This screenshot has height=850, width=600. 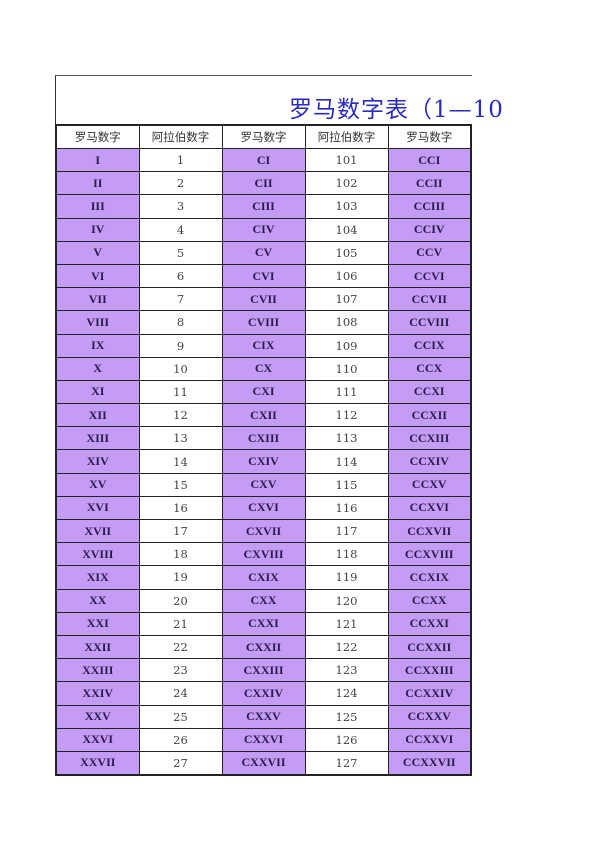 What do you see at coordinates (97, 693) in the screenshot?
I see `roman-cell: XXIV` at bounding box center [97, 693].